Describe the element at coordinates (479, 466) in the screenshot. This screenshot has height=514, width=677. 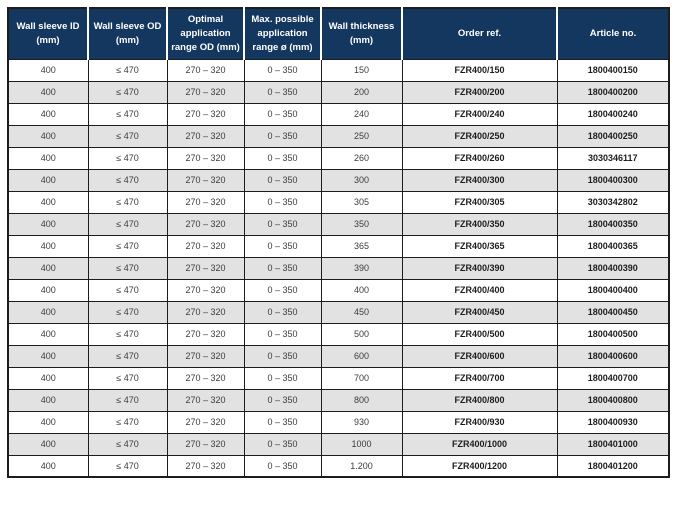
I see `table-cell: FZR400/1200` at that location.